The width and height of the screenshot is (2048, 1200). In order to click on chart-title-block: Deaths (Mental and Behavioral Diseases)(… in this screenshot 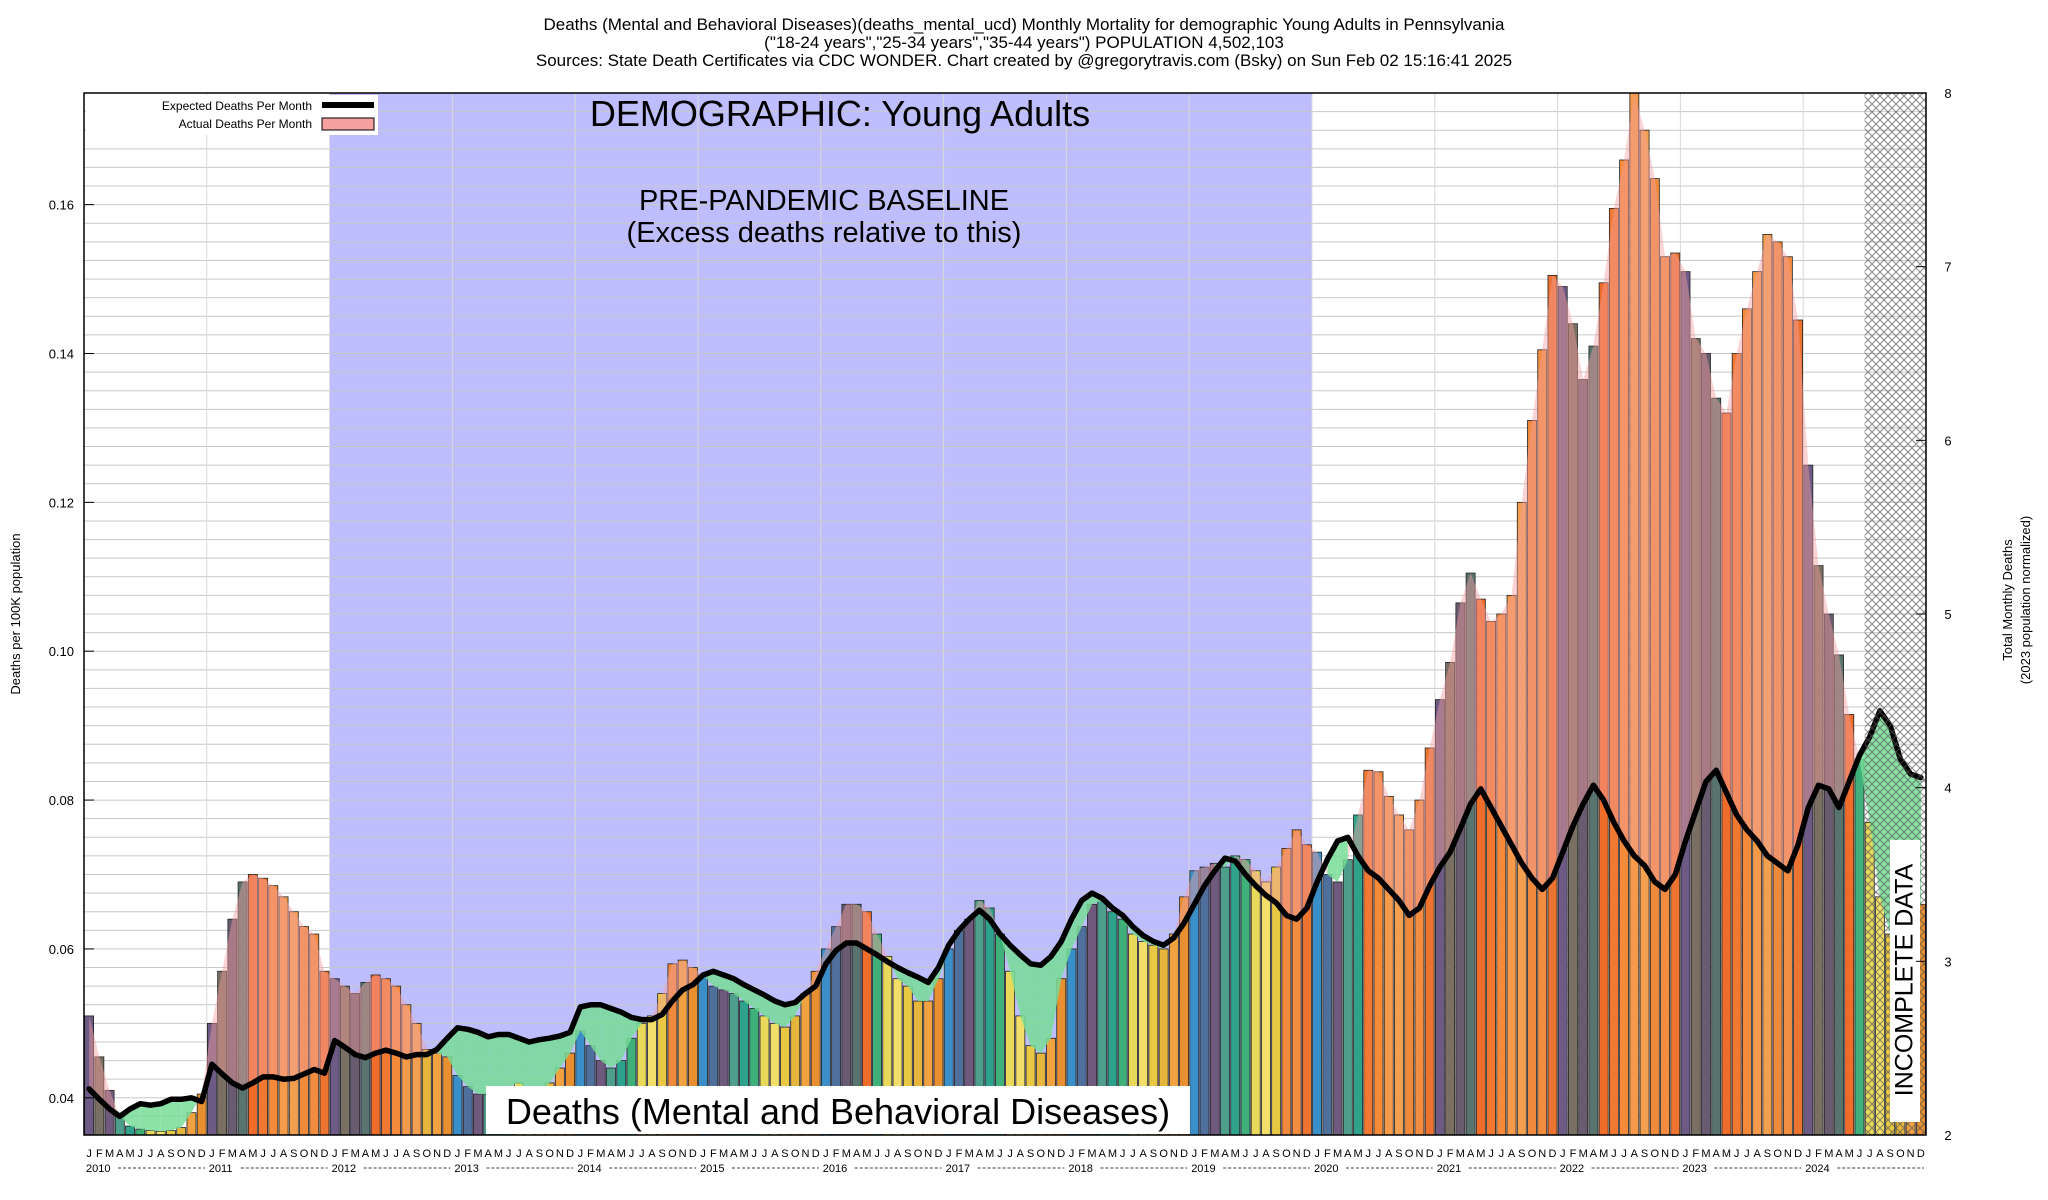, I will do `click(1024, 42)`.